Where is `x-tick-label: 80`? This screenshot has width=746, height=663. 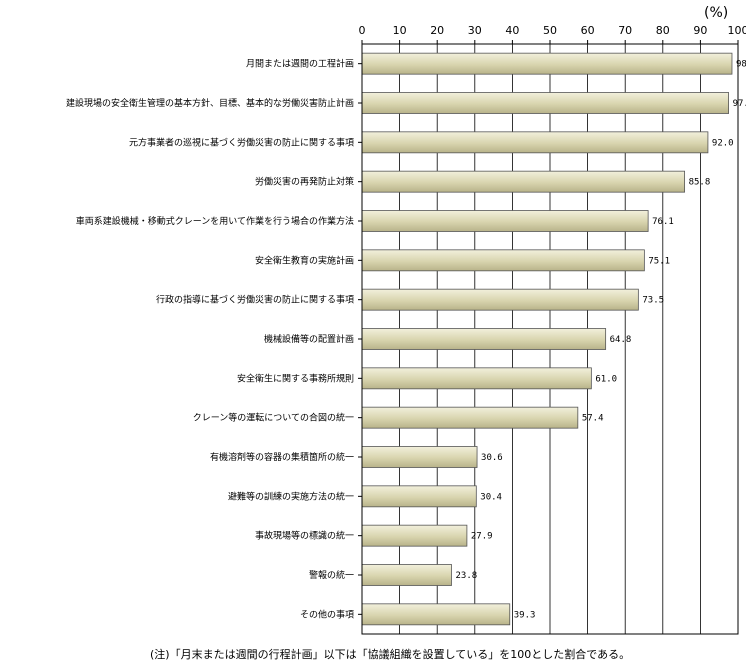 x-tick-label: 80 is located at coordinates (663, 30).